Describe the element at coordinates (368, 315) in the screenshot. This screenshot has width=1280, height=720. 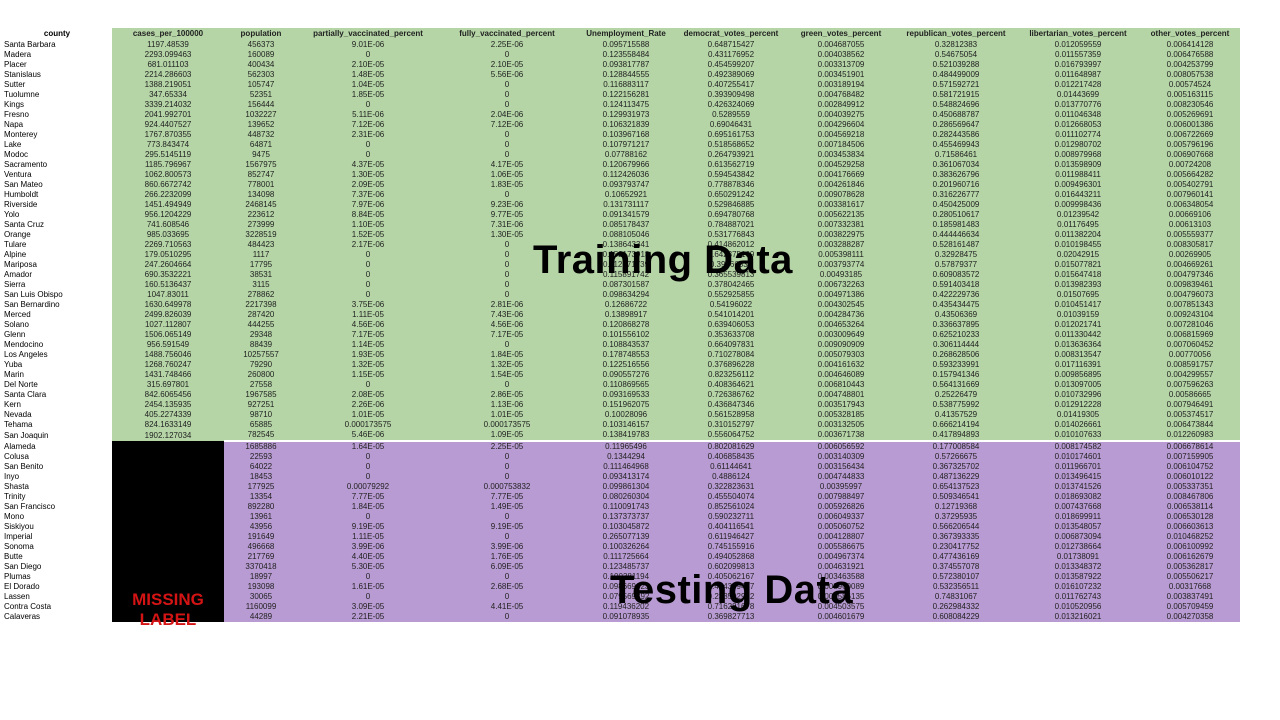
I see `table-cell: 1.11E-05` at that location.